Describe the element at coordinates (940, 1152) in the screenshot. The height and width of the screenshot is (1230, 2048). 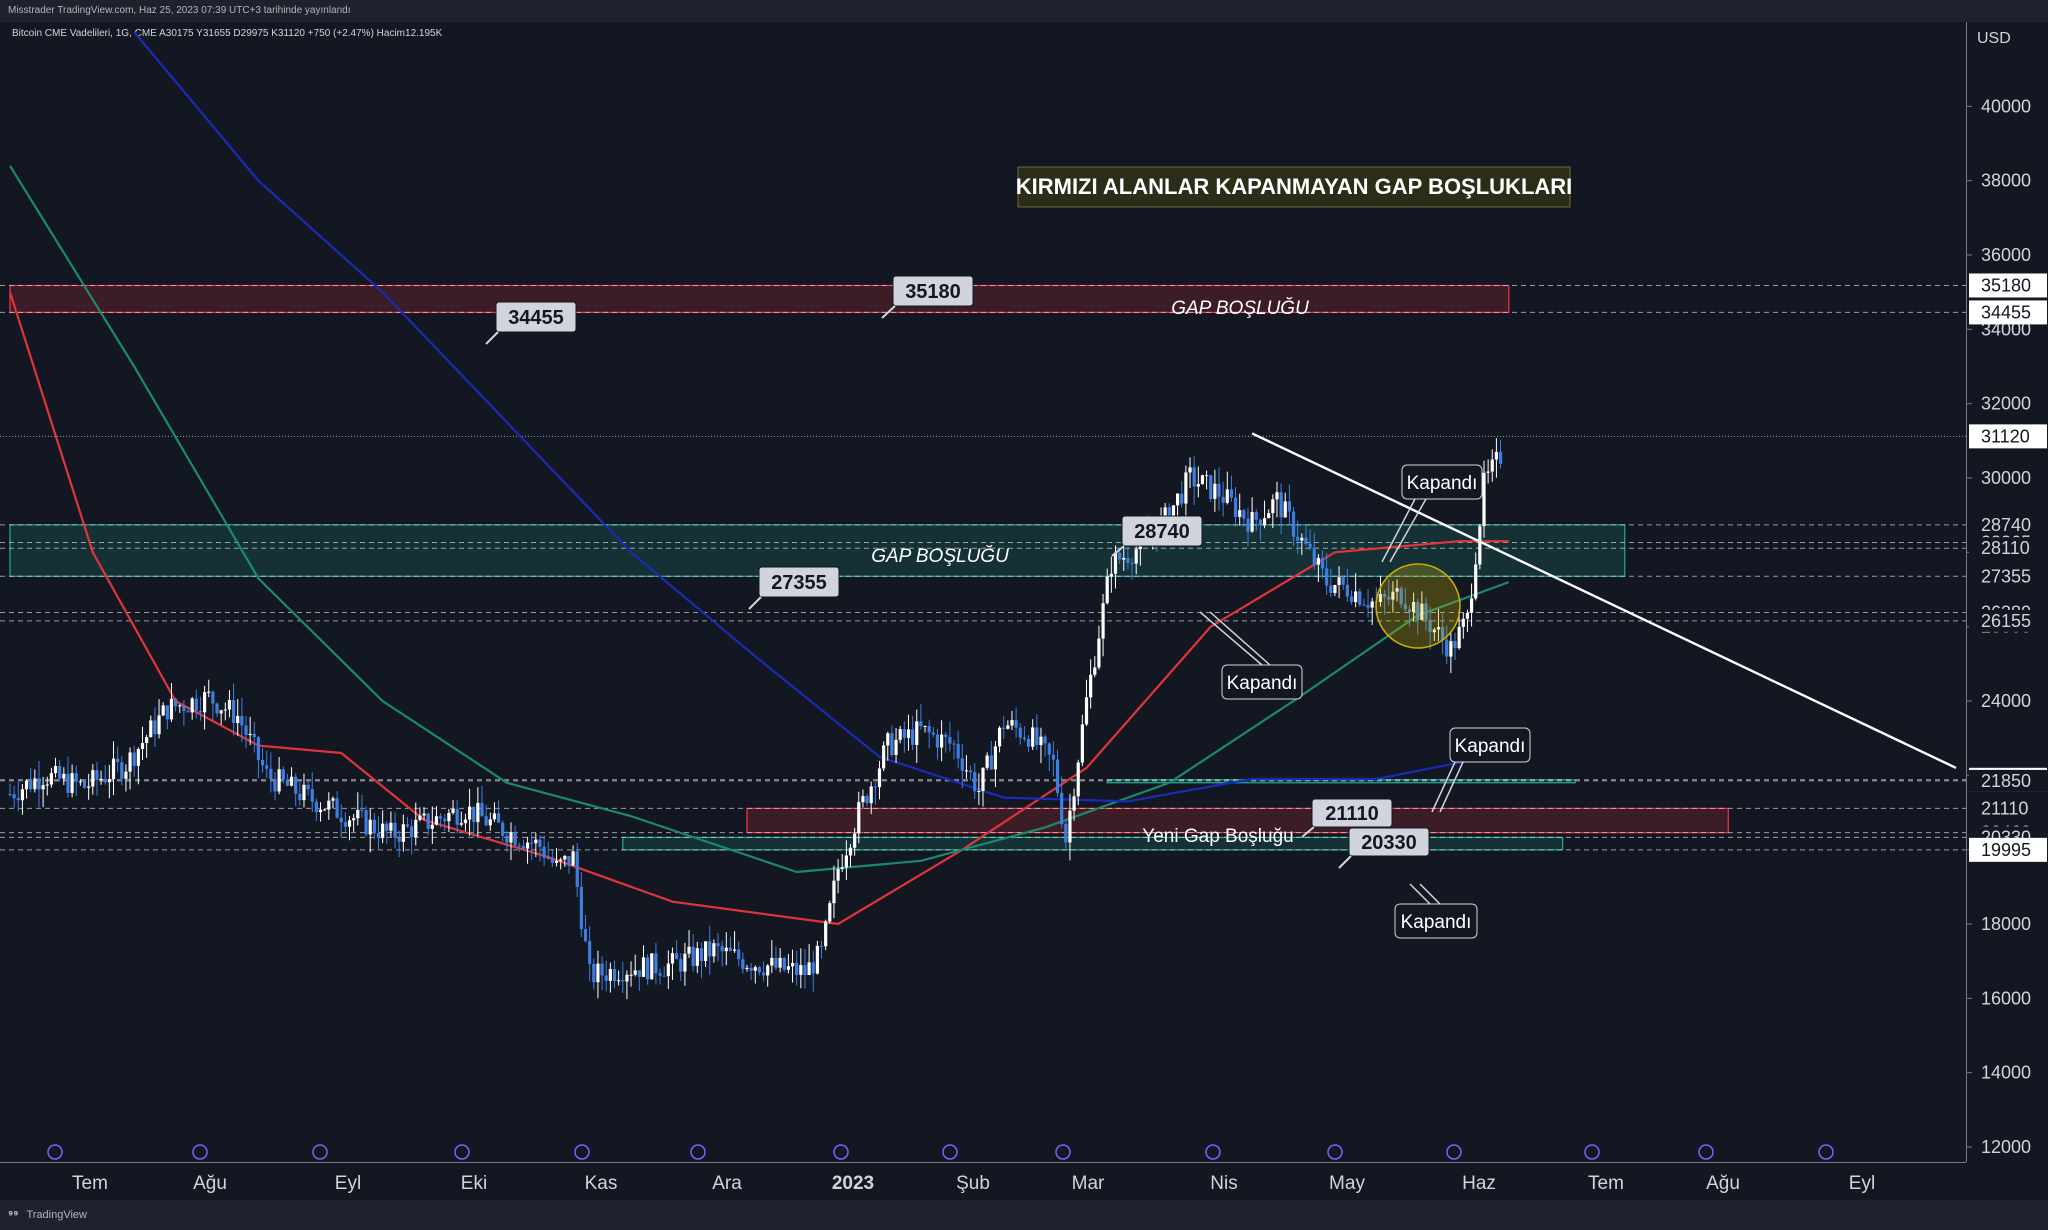
I see `event-markers` at that location.